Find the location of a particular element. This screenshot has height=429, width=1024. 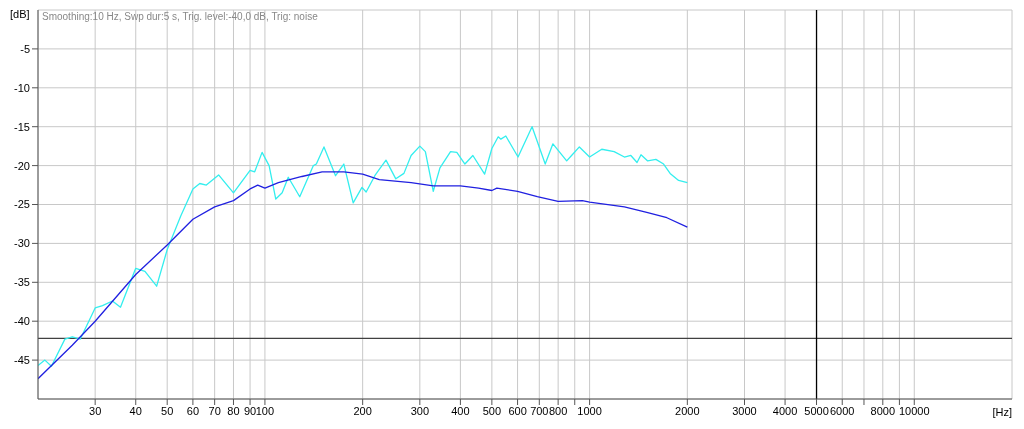

x-tick-label: 600 is located at coordinates (517, 410).